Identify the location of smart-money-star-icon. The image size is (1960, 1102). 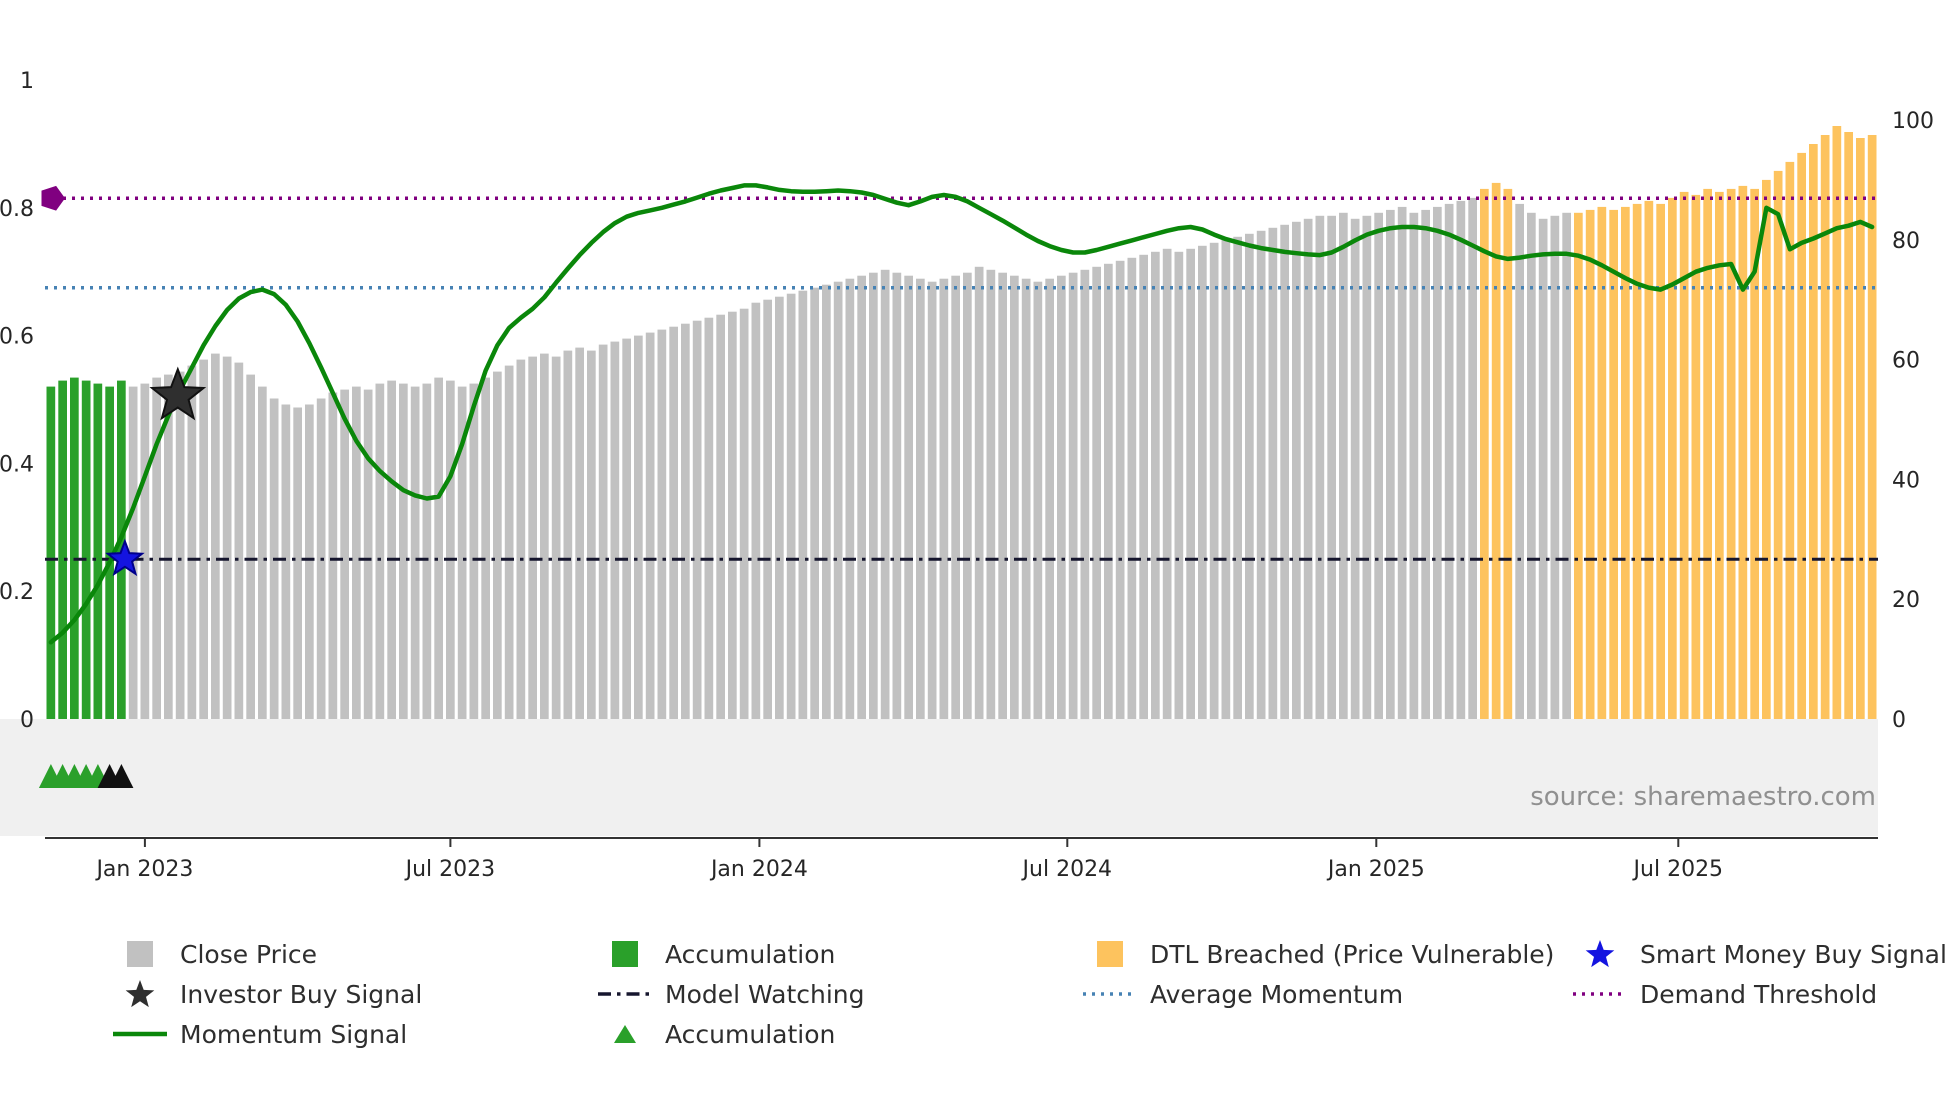
(1600, 954).